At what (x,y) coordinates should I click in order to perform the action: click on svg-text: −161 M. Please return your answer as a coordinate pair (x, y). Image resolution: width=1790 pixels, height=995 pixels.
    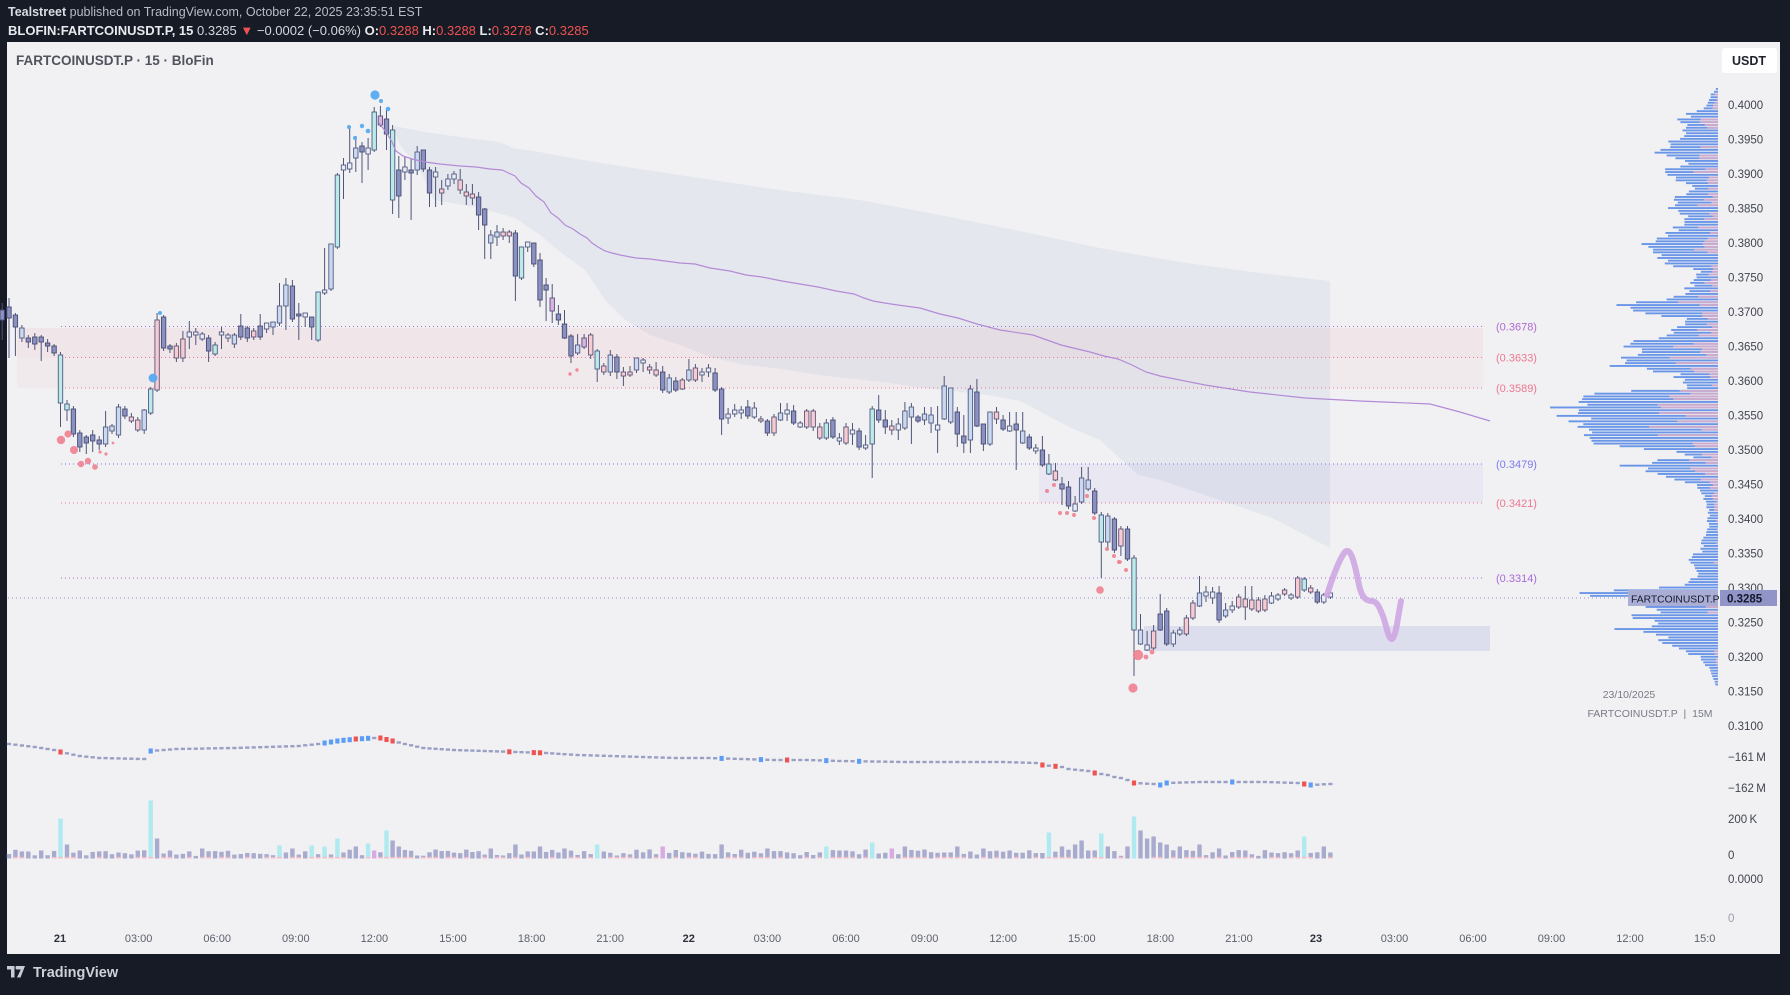
    Looking at the image, I should click on (1747, 758).